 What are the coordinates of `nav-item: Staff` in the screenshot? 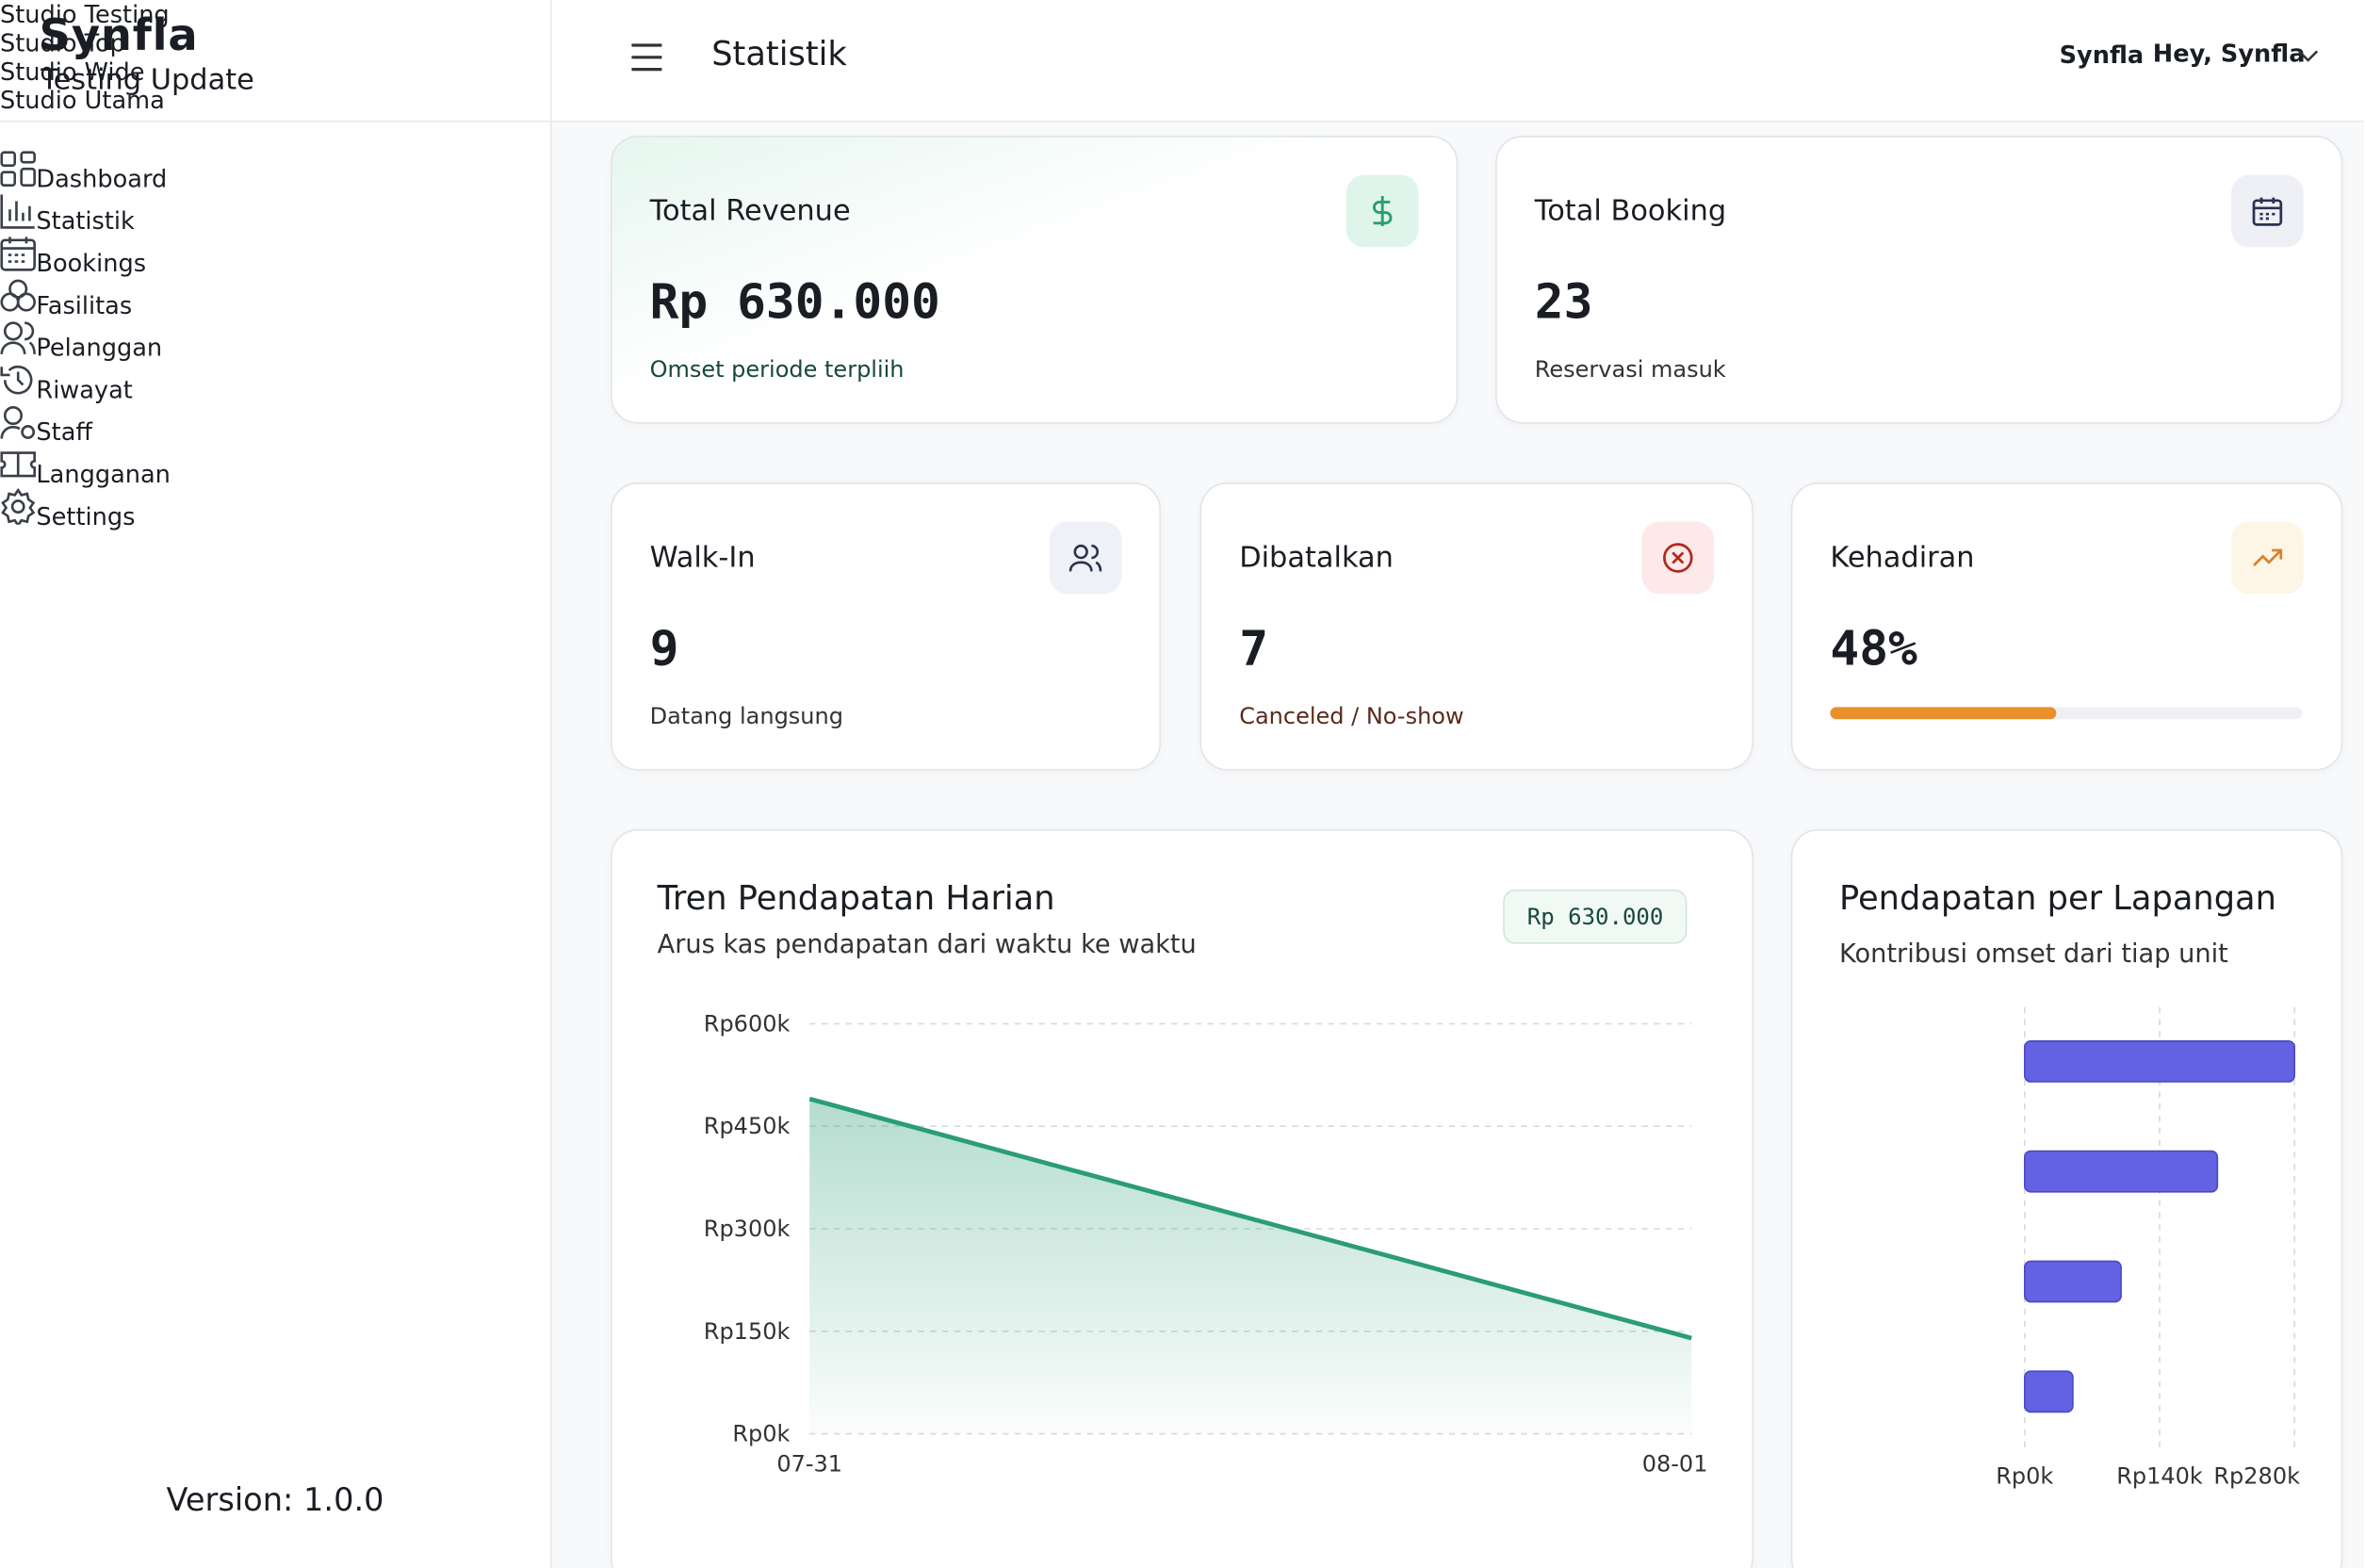 It's located at (275, 426).